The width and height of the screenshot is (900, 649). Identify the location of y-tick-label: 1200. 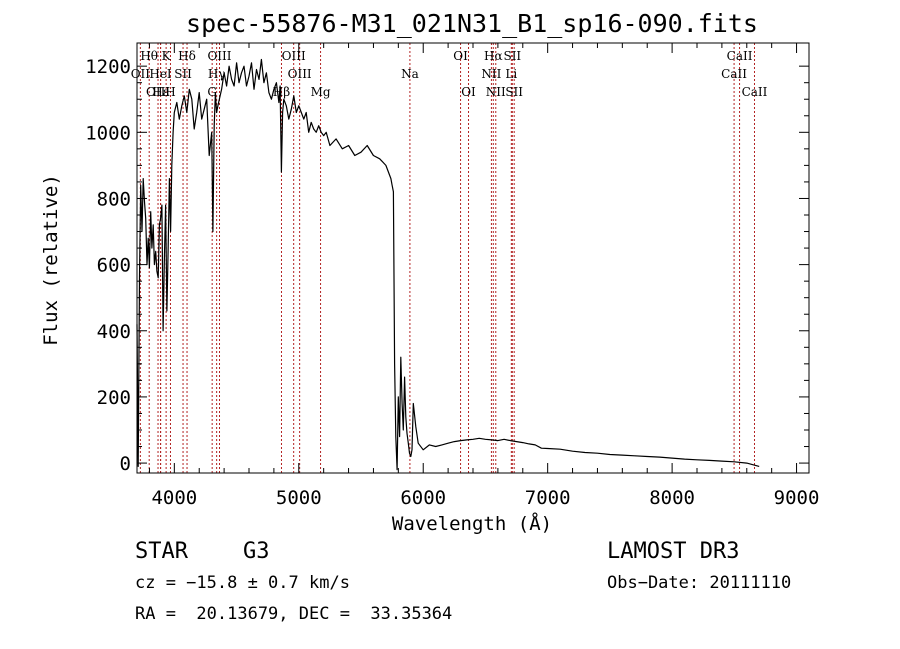
(108, 67).